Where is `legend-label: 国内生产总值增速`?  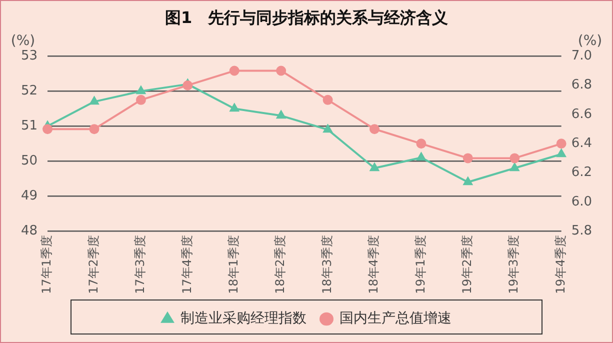 legend-label: 国内生产总值增速 is located at coordinates (396, 318).